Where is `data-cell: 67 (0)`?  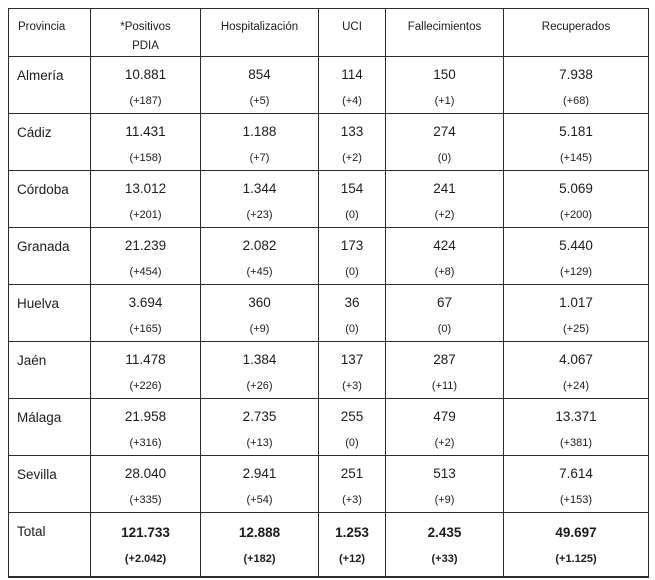
data-cell: 67 (0) is located at coordinates (444, 313).